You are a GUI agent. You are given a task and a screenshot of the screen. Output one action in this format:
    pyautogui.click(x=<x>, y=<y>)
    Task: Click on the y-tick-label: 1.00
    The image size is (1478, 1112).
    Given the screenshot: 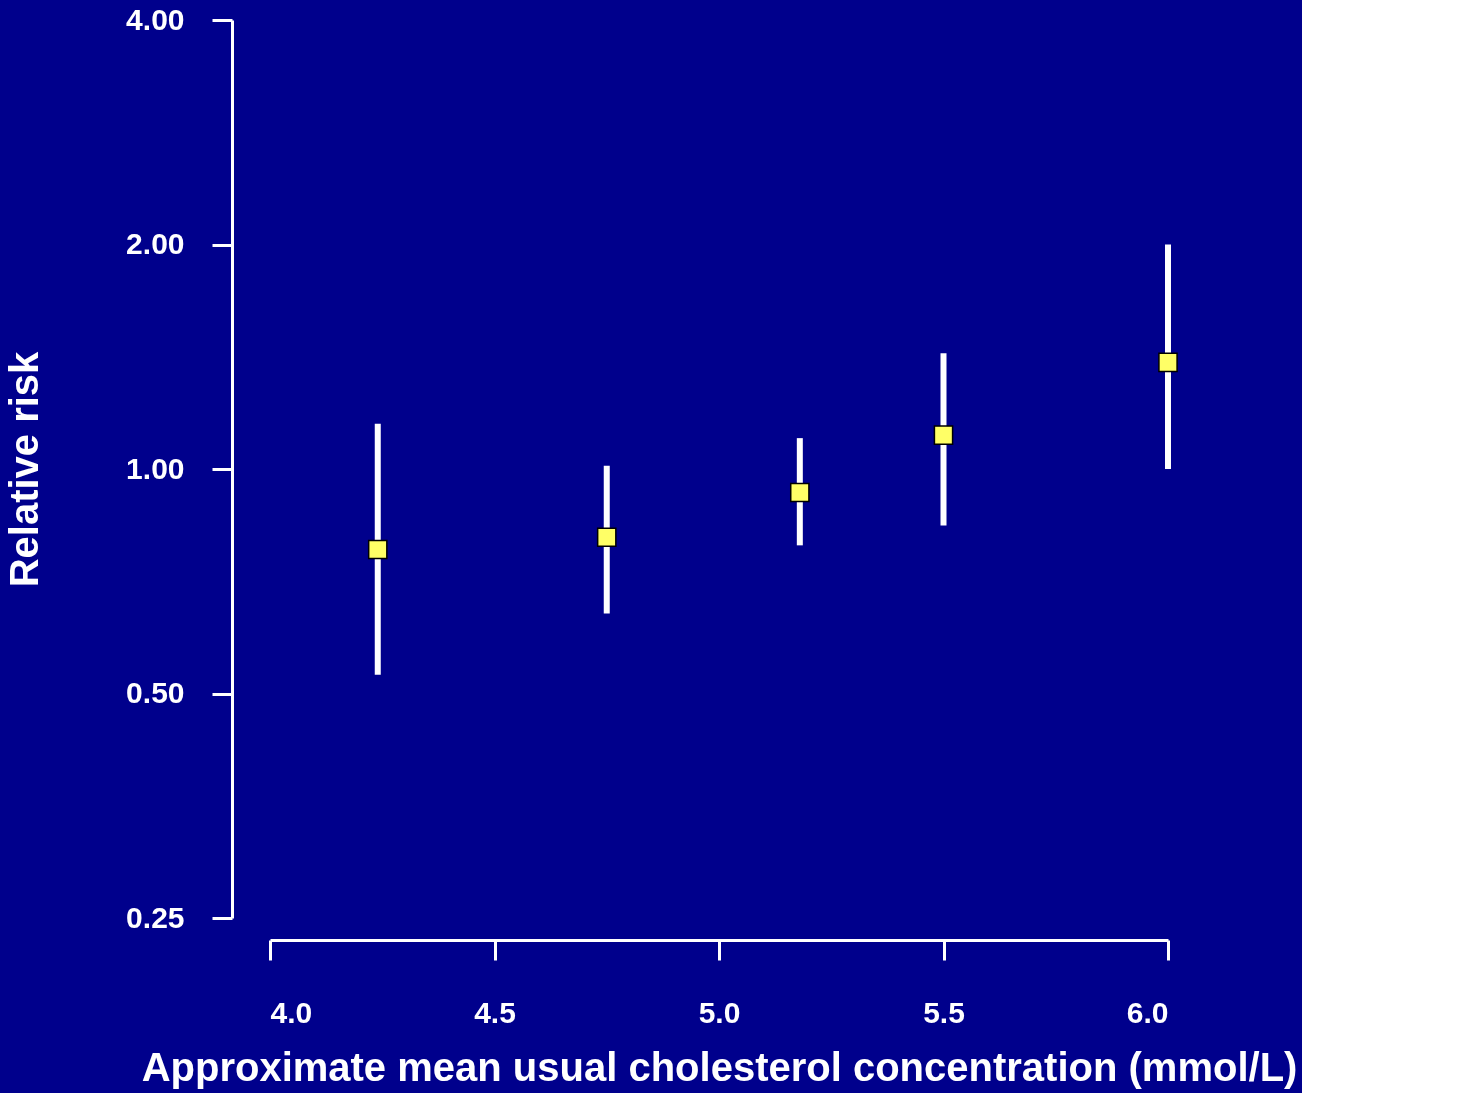 What is the action you would take?
    pyautogui.click(x=155, y=468)
    